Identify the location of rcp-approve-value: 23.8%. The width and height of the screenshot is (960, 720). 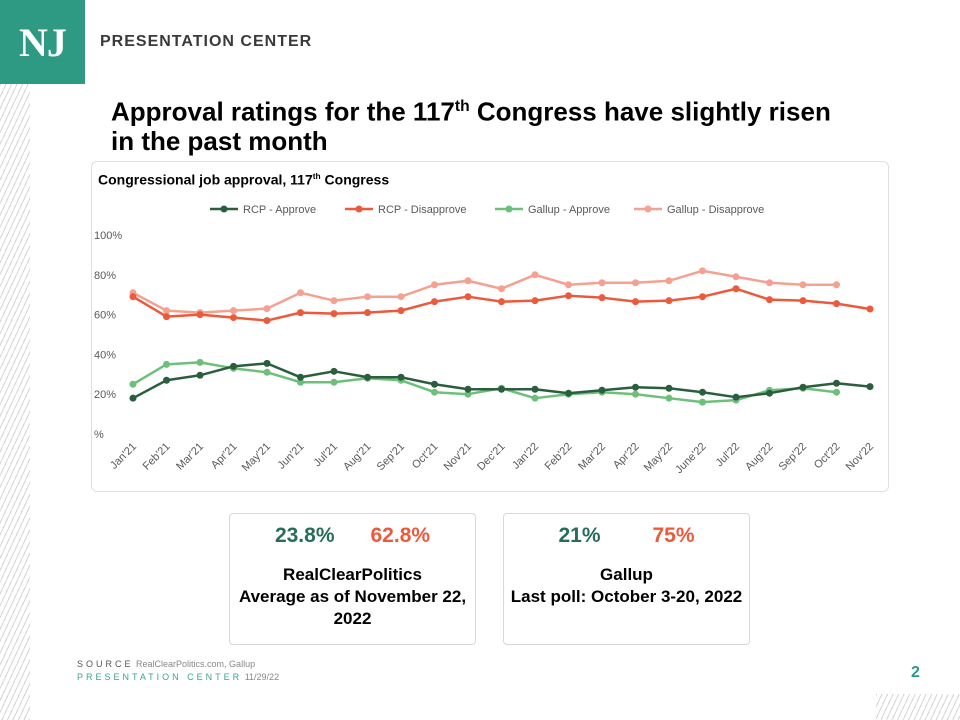
(304, 535).